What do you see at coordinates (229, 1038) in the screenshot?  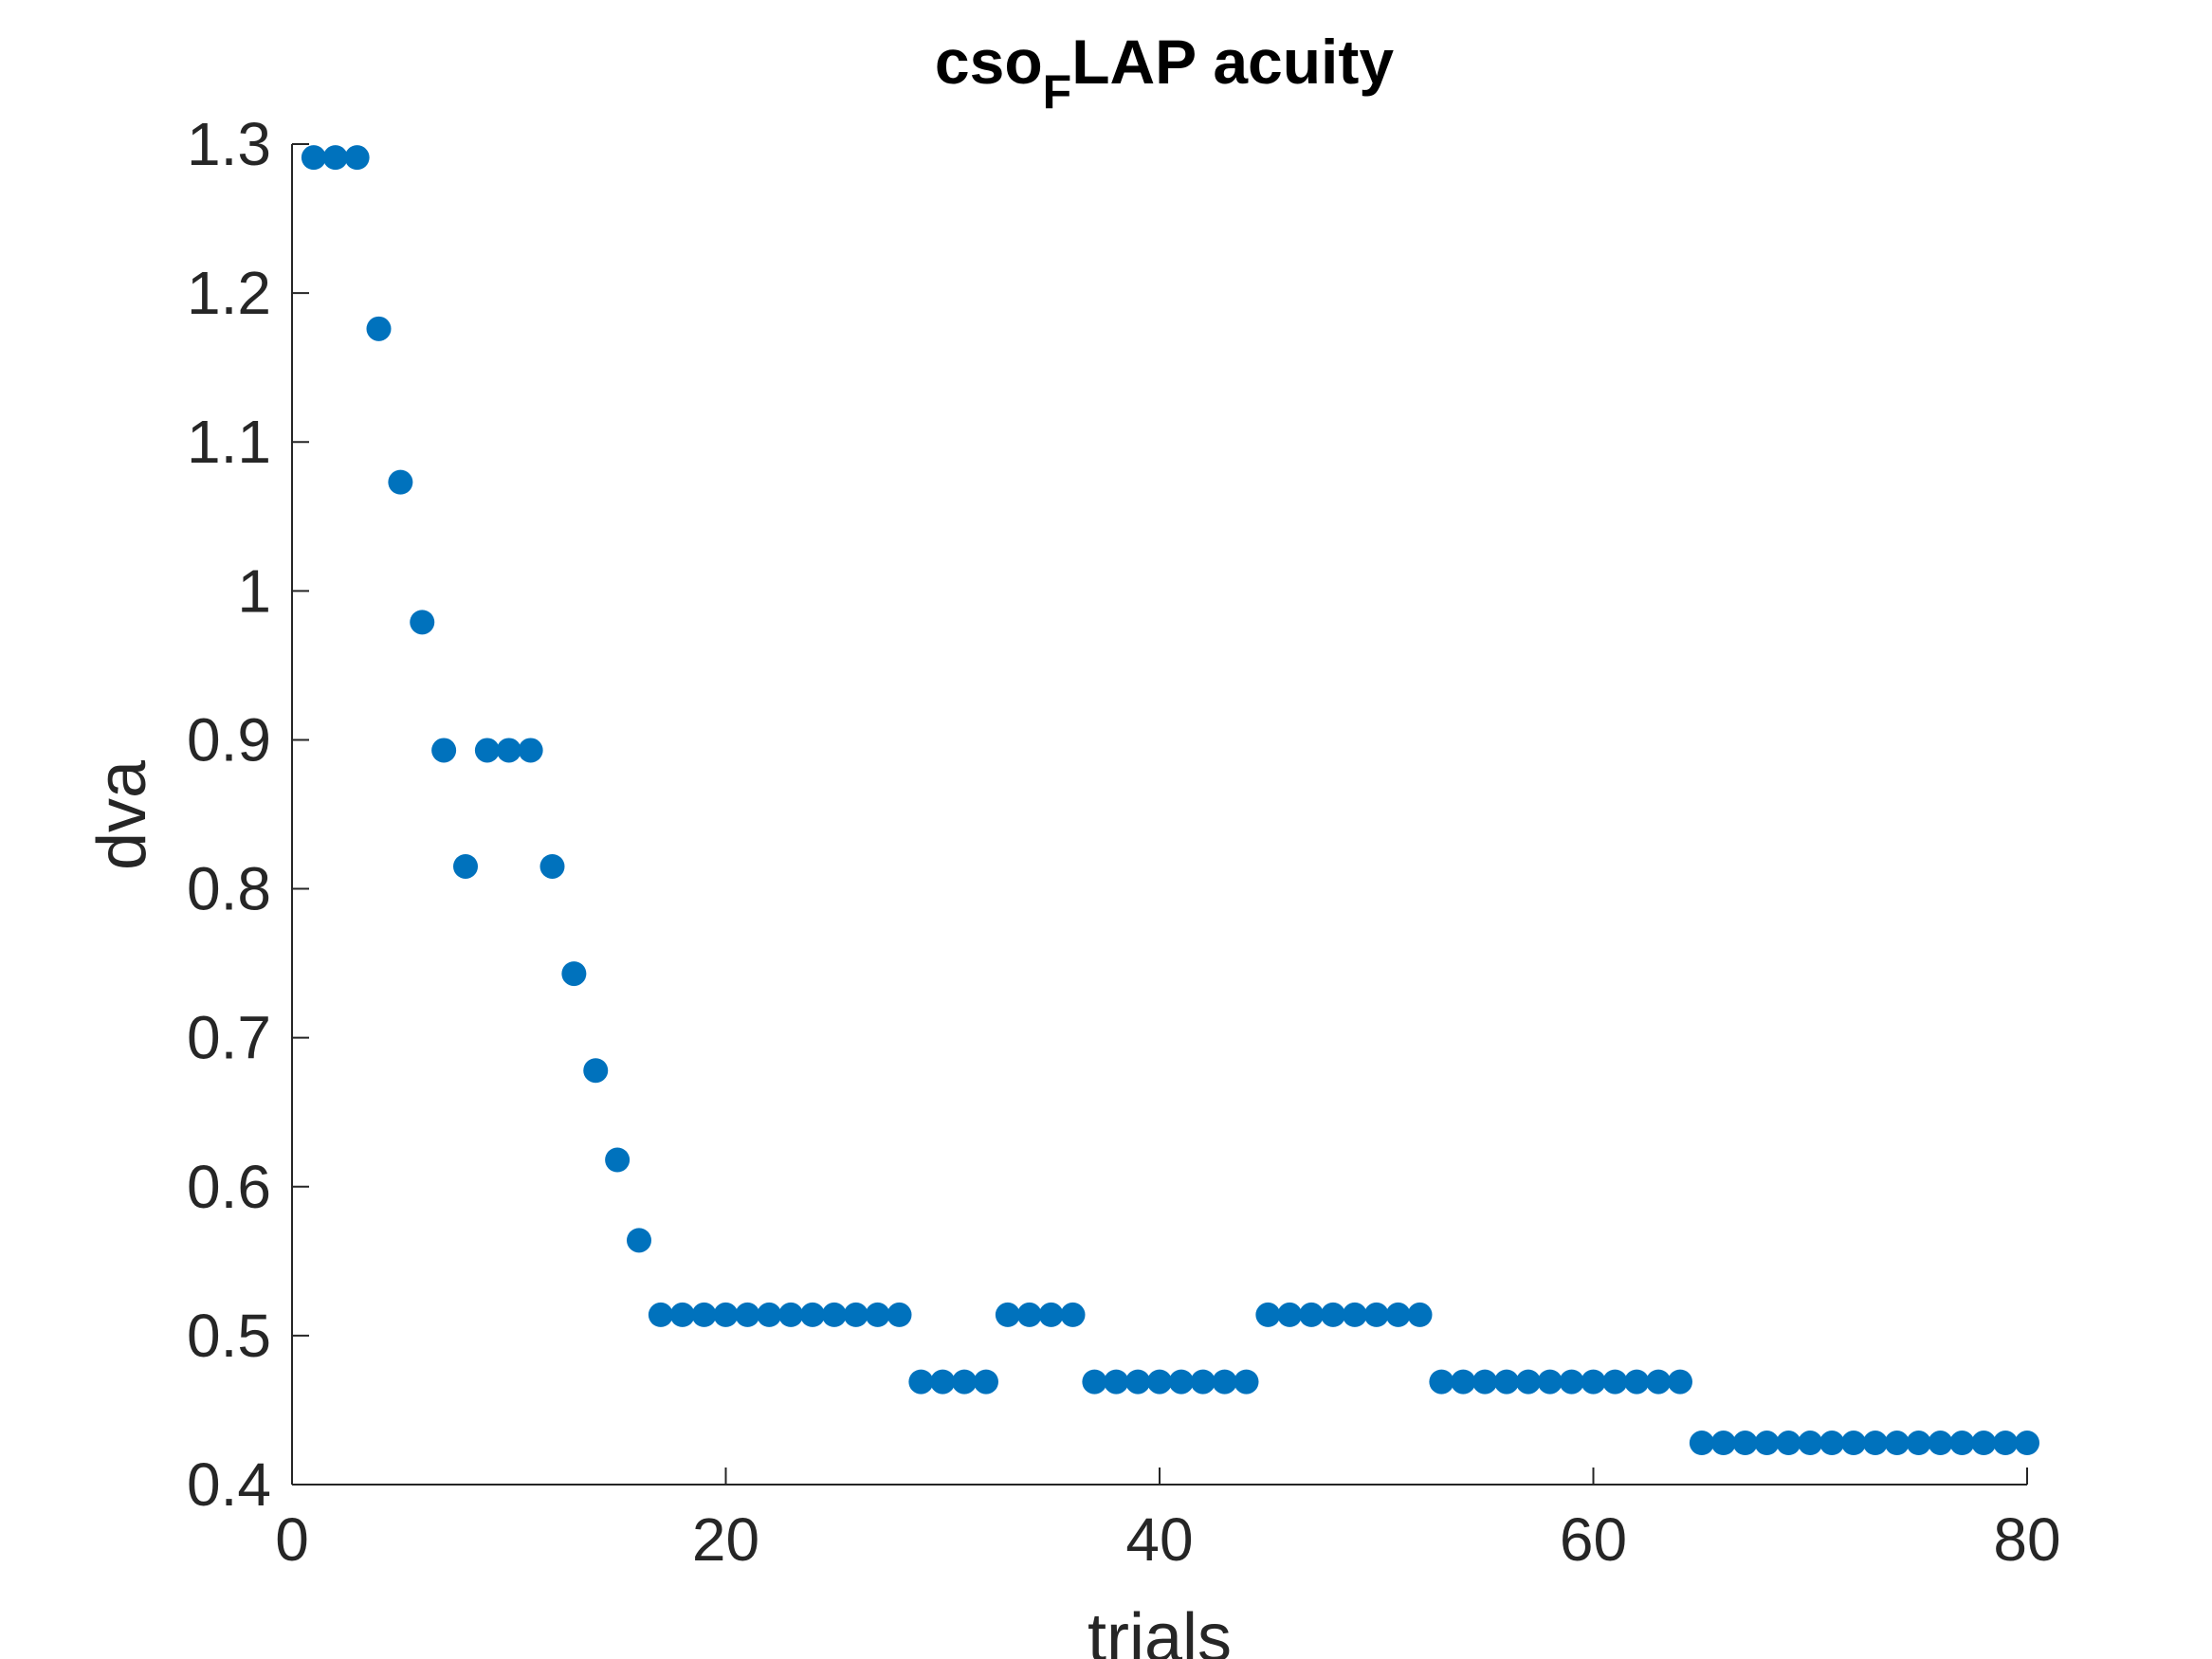 I see `y-tick-label: 0.7` at bounding box center [229, 1038].